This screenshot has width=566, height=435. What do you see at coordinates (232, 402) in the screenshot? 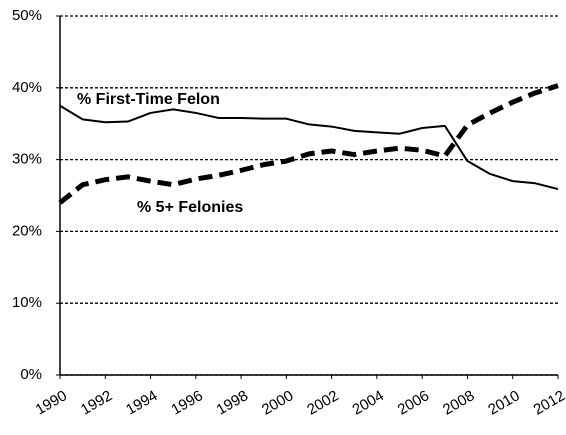
I see `x-tick-label: 1998` at bounding box center [232, 402].